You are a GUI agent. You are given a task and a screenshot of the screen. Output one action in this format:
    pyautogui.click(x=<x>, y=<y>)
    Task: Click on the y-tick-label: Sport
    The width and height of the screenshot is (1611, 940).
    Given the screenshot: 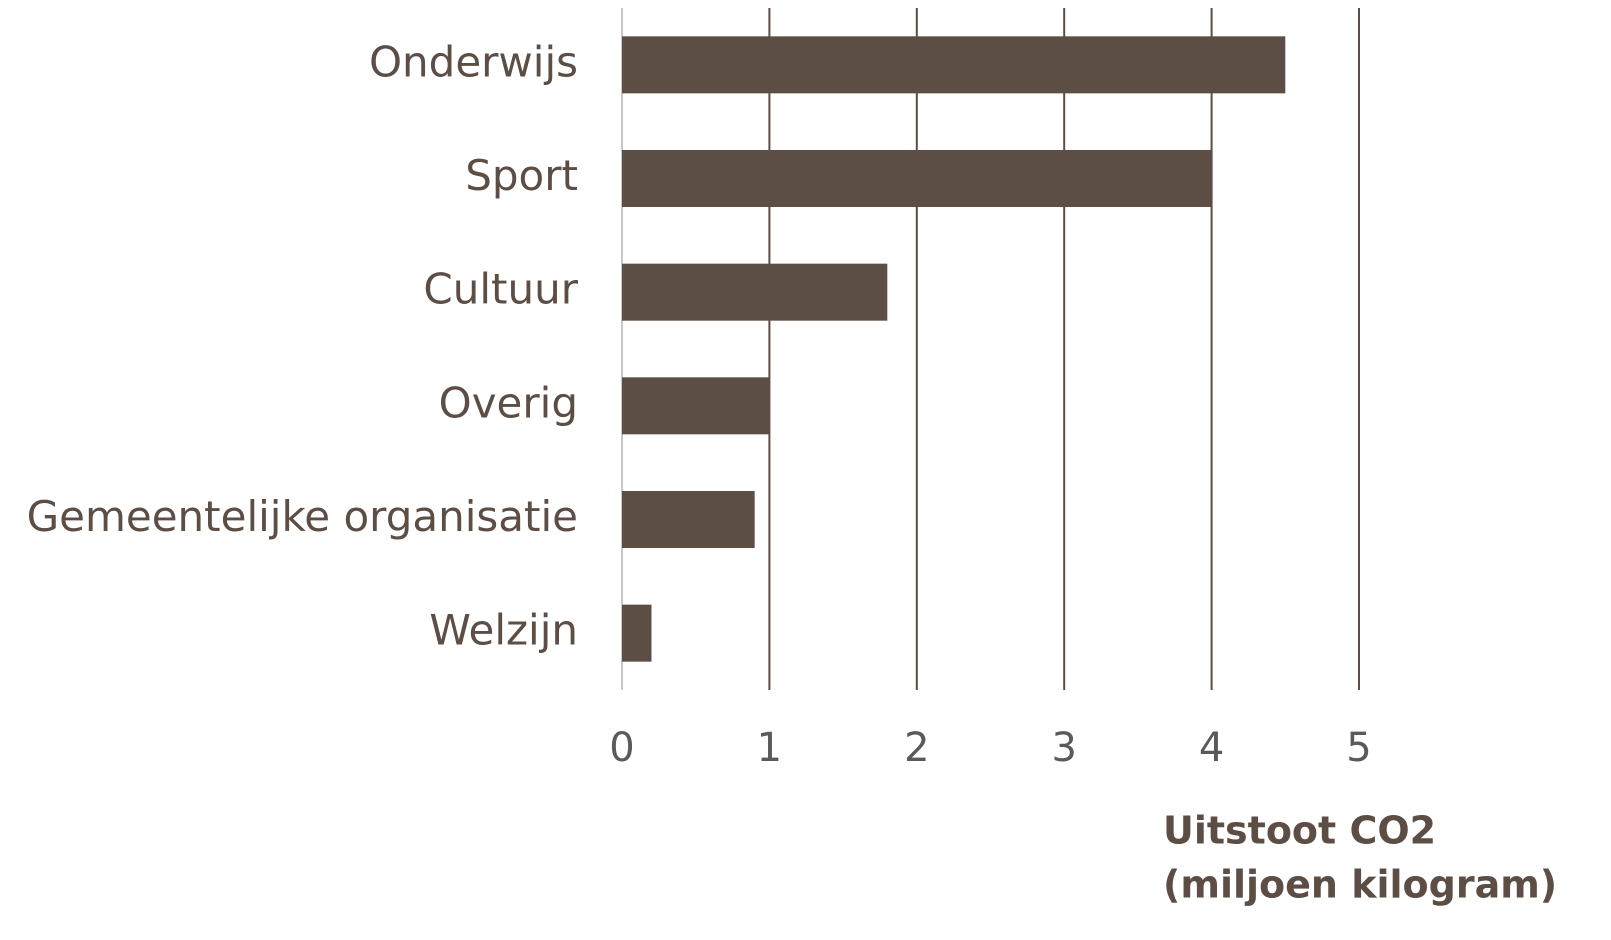 What is the action you would take?
    pyautogui.click(x=521, y=175)
    